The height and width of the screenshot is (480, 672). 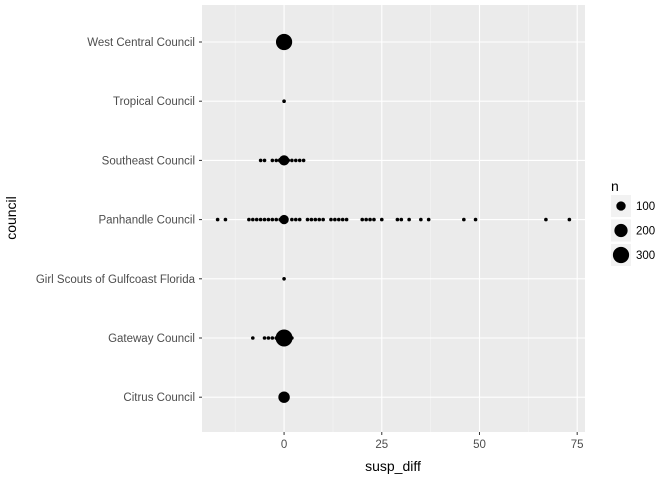 I want to click on y-tick-label: Citrus Council, so click(x=159, y=398).